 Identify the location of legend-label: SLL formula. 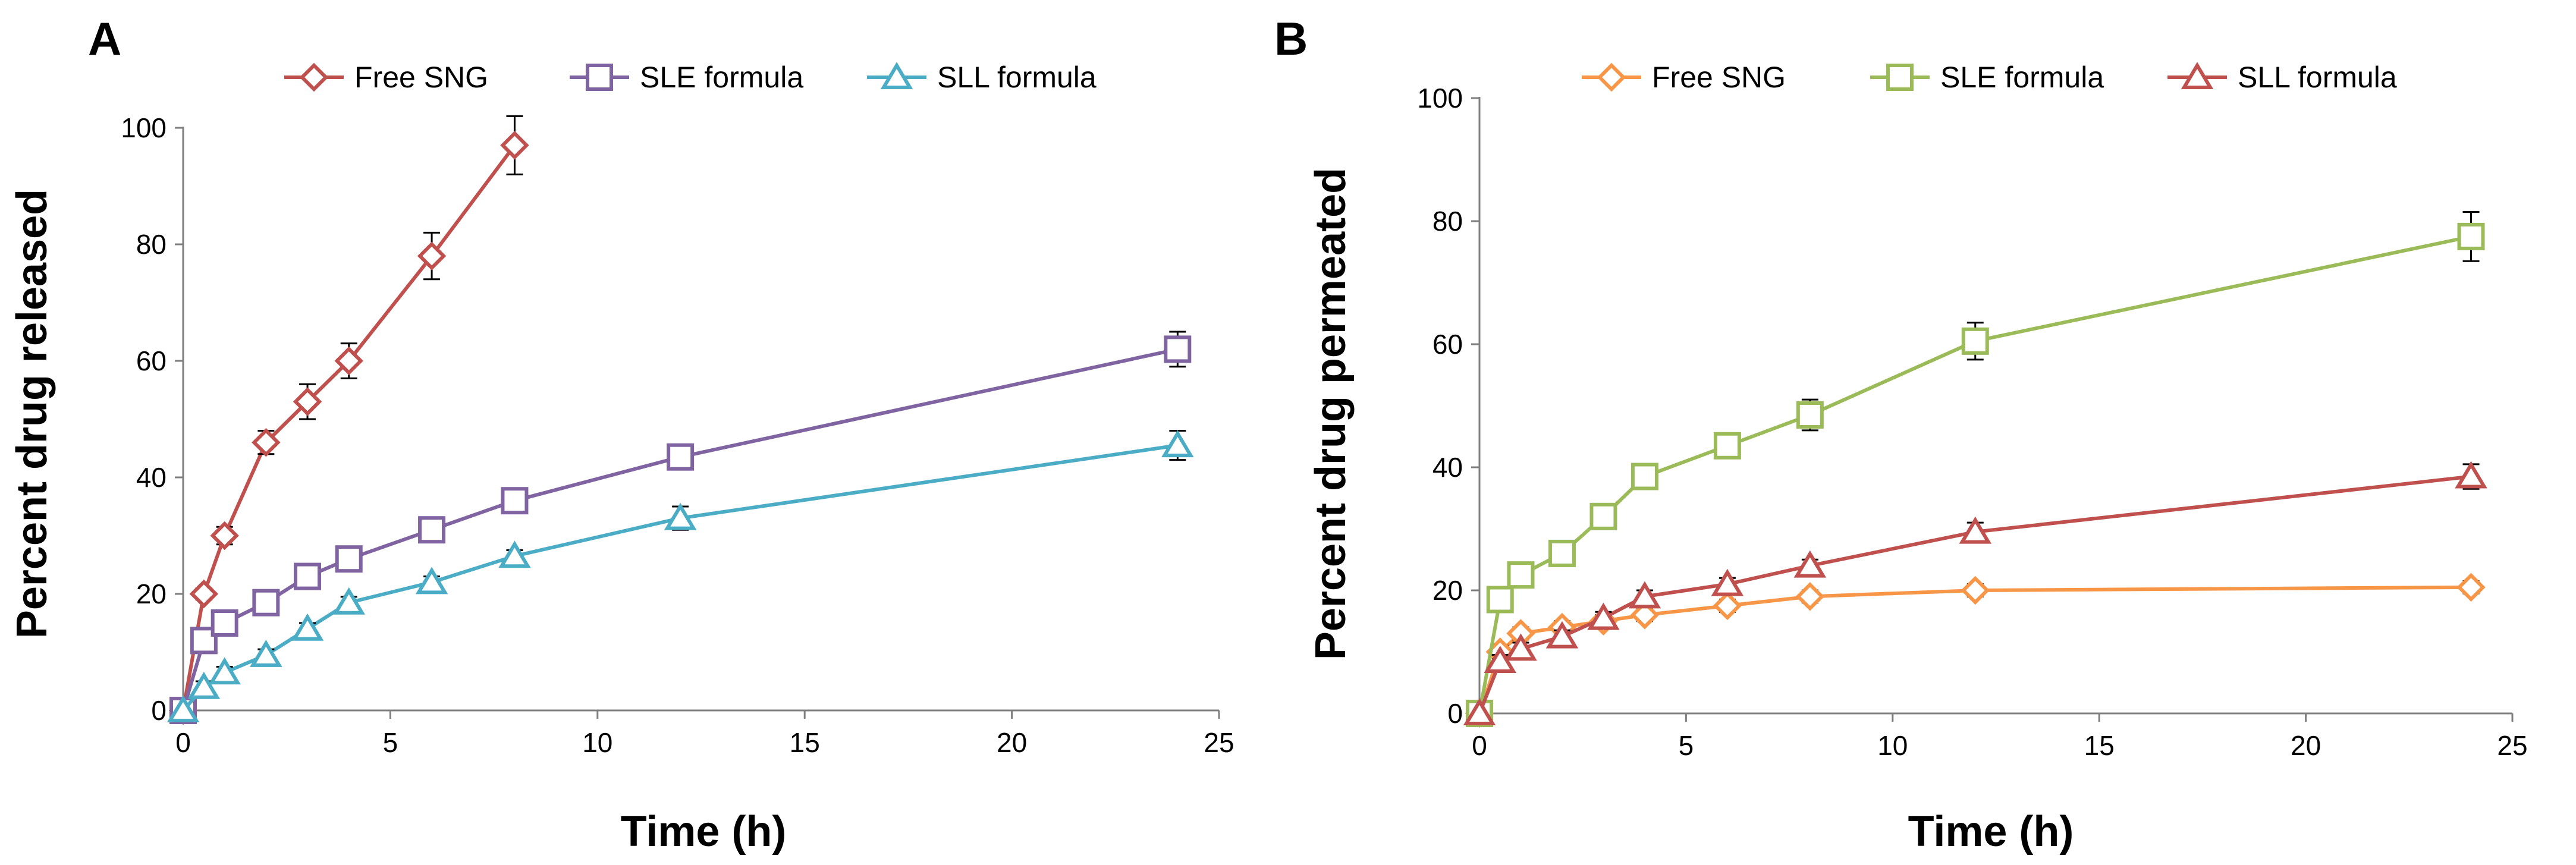
(1017, 77).